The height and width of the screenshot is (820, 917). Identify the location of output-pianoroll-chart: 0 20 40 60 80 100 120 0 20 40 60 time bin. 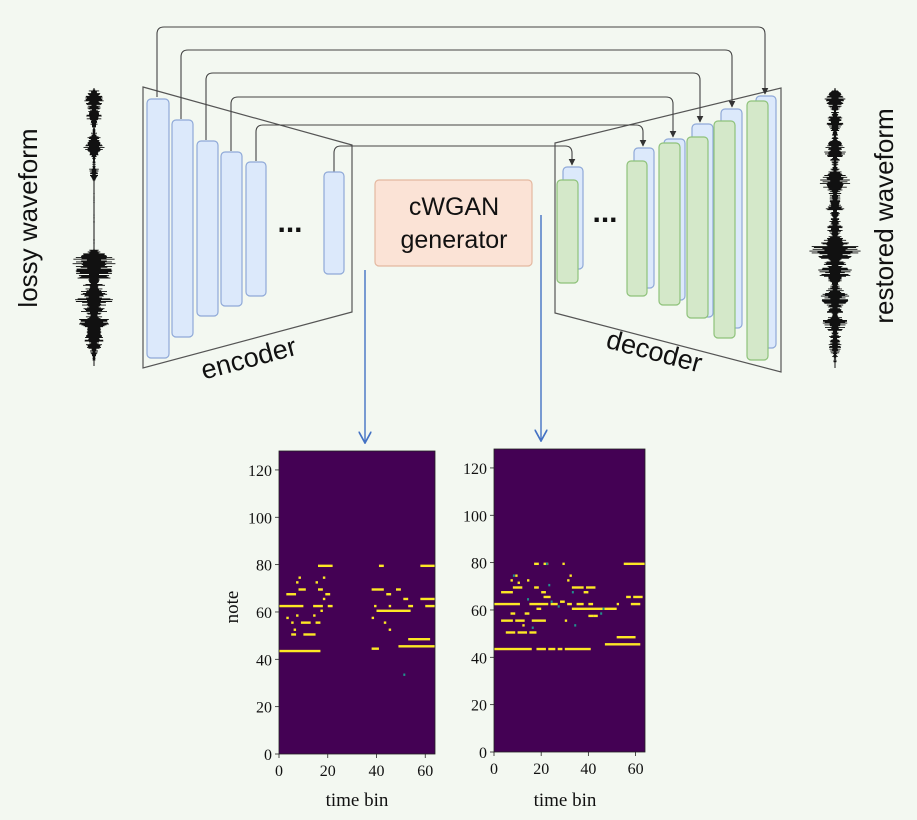
(554, 629).